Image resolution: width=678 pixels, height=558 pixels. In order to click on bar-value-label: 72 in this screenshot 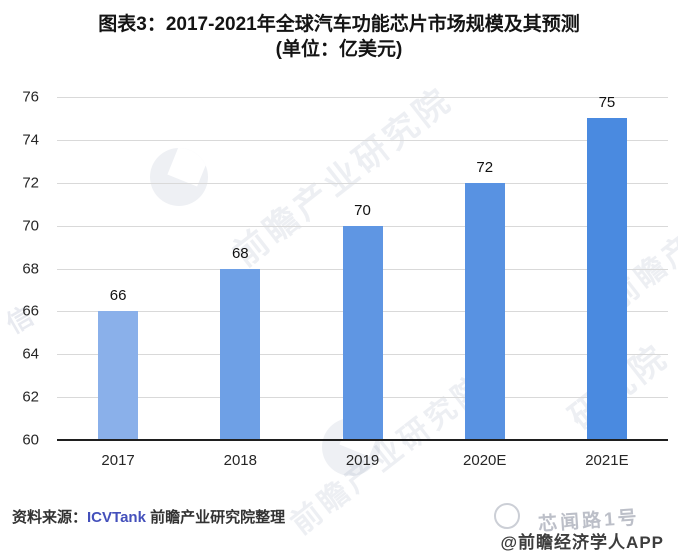, I will do `click(485, 167)`.